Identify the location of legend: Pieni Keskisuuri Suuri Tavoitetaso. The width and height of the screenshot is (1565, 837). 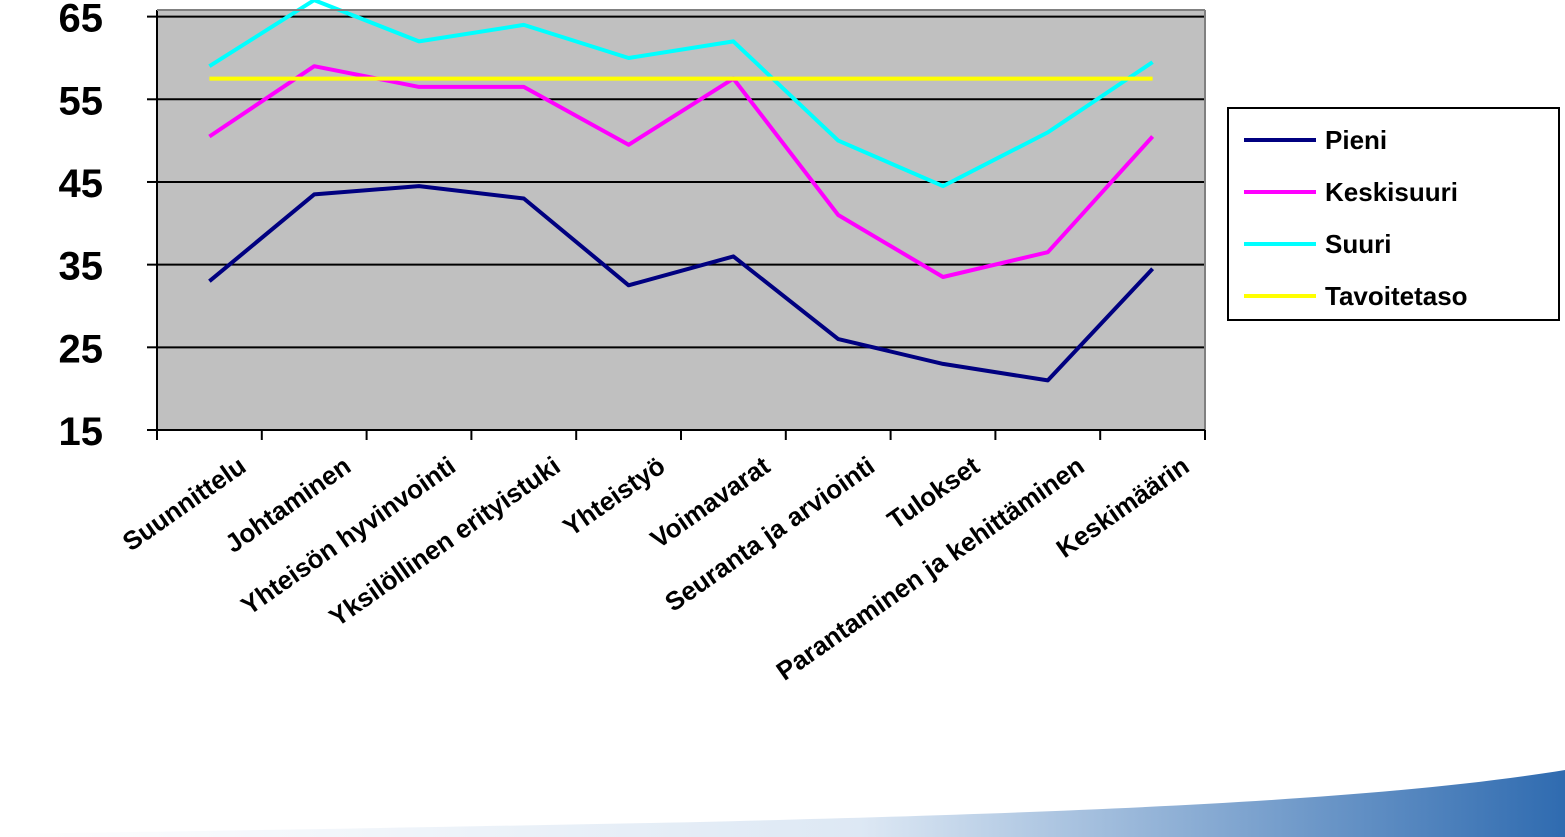
(1393, 214).